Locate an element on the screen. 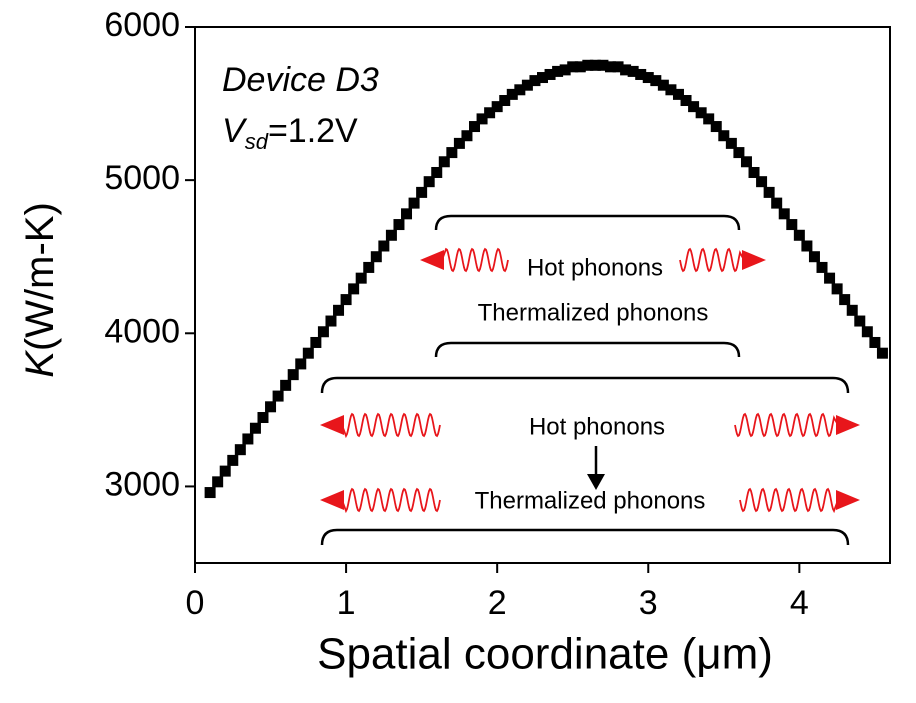 This screenshot has width=916, height=703. bias-subscript: sd is located at coordinates (257, 141).